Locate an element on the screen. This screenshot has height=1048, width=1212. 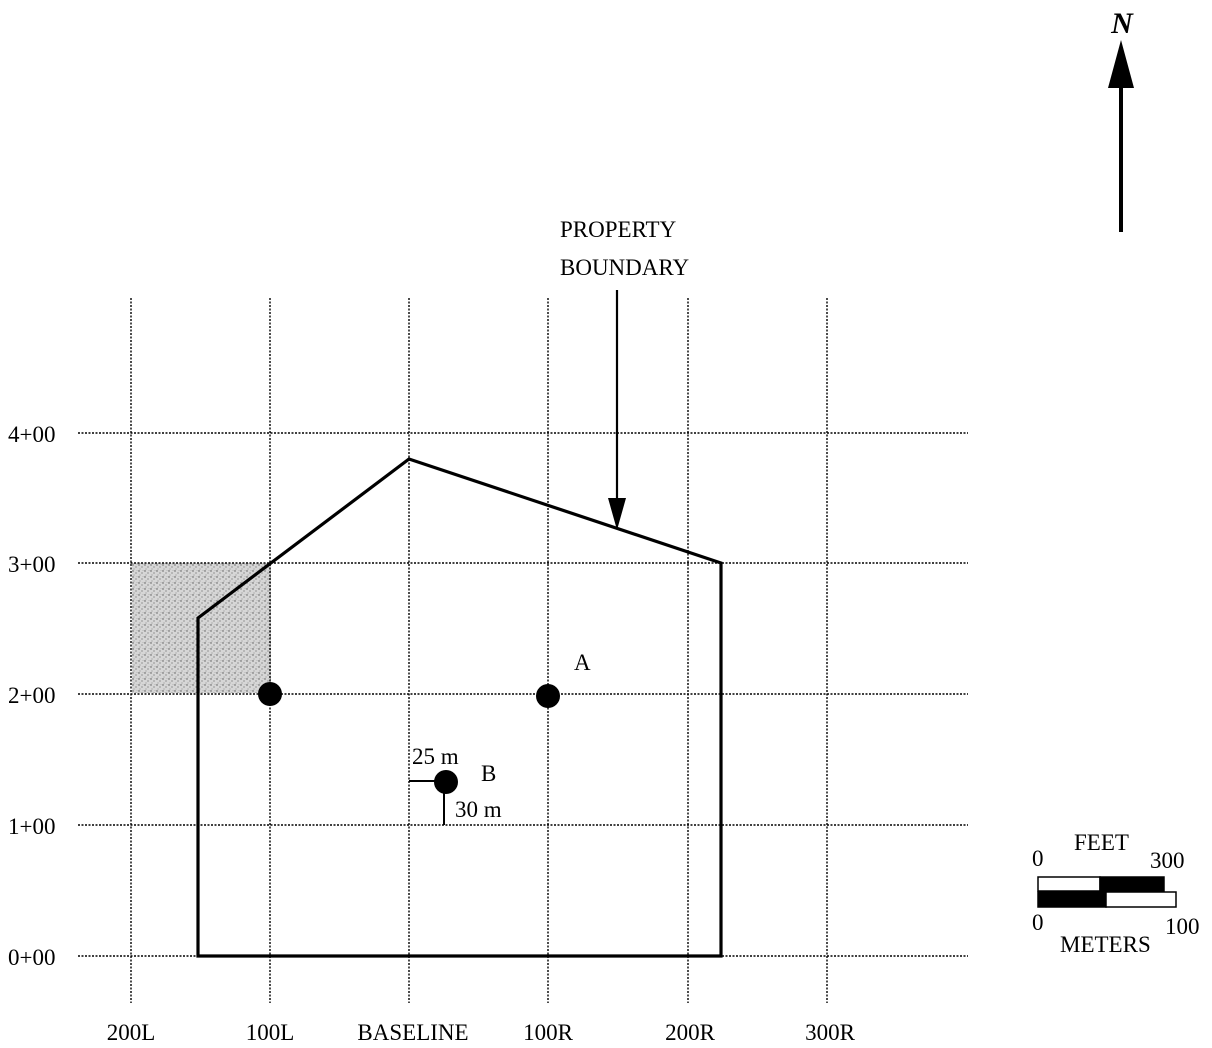
north-label: N is located at coordinates (1122, 23).